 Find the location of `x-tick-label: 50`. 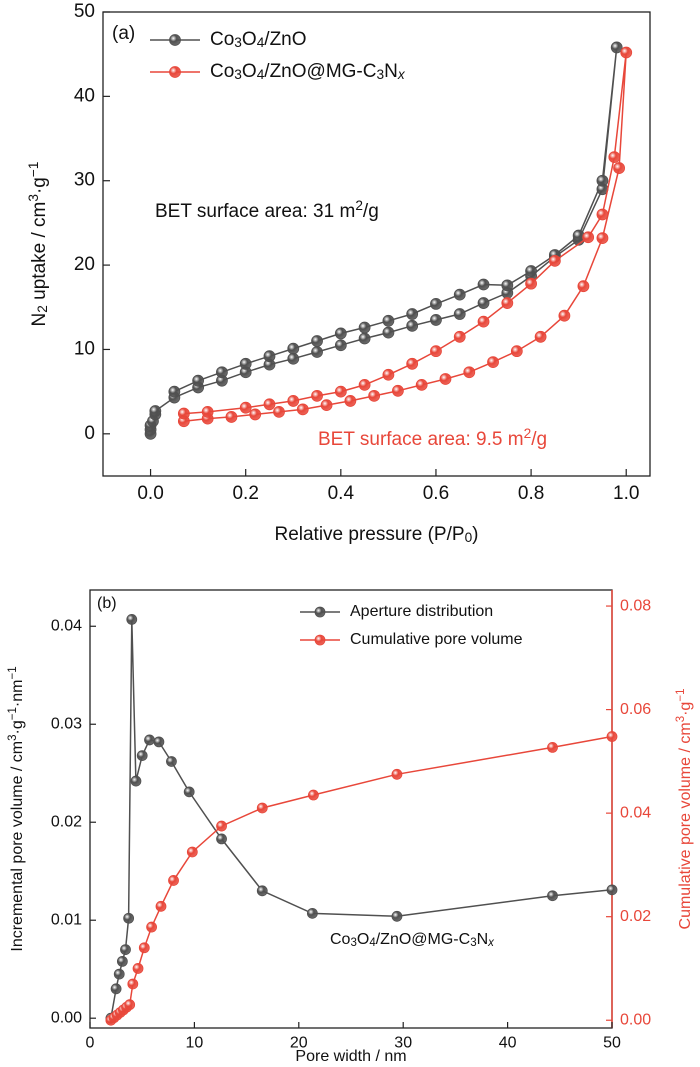

x-tick-label: 50 is located at coordinates (612, 1042).